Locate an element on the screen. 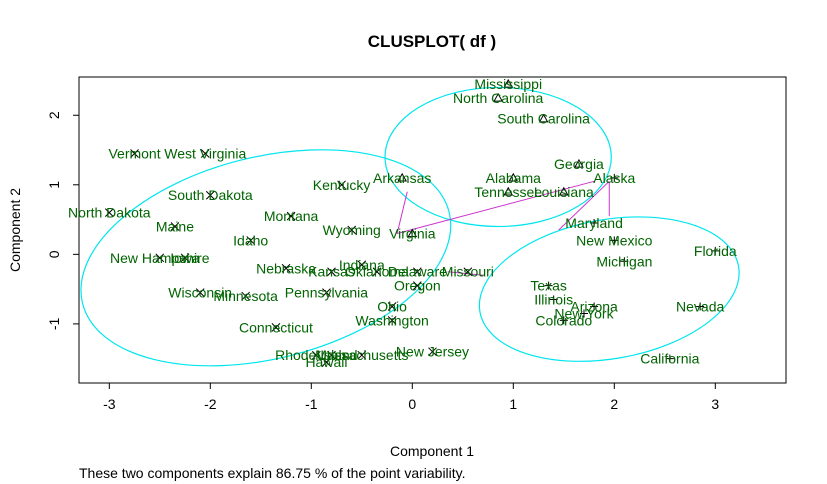  point-label-7: Louisiana is located at coordinates (564, 192).